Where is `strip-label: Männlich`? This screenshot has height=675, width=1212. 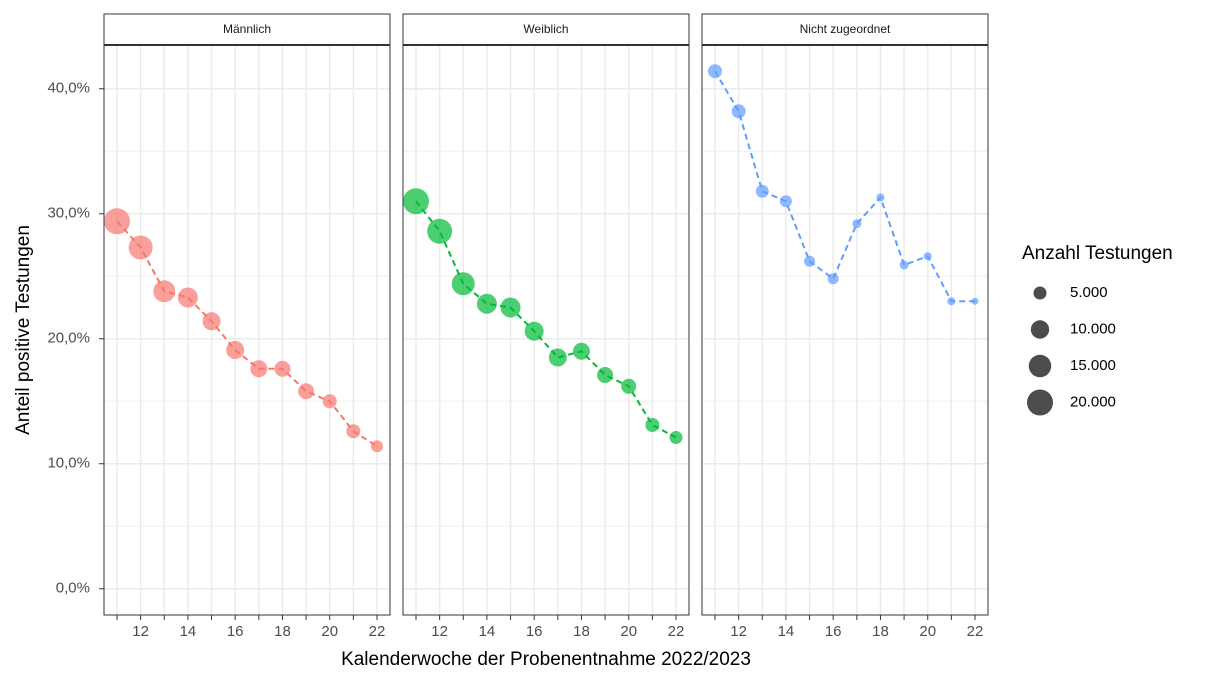 strip-label: Männlich is located at coordinates (247, 29).